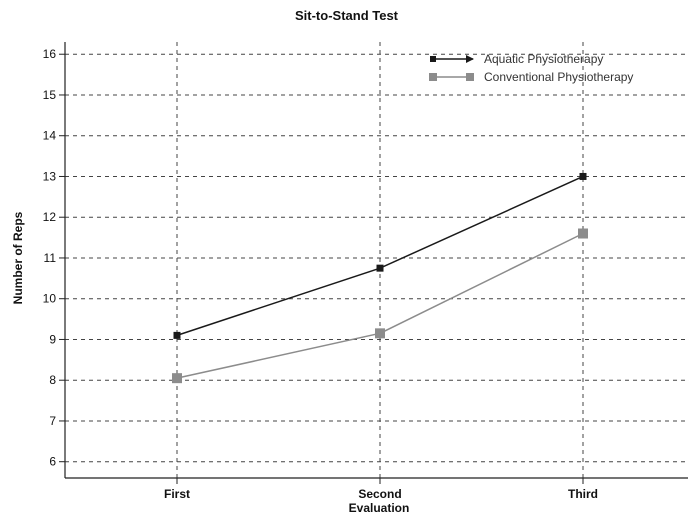 The width and height of the screenshot is (693, 522). Describe the element at coordinates (379, 508) in the screenshot. I see `x-axis-label: Evaluation` at that location.